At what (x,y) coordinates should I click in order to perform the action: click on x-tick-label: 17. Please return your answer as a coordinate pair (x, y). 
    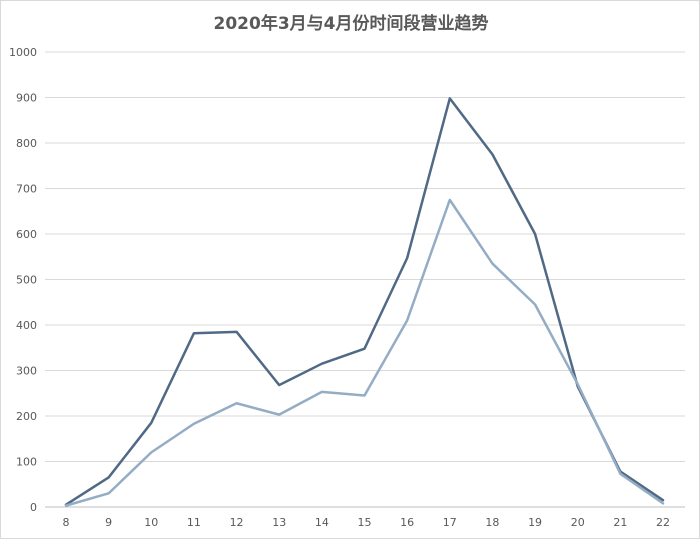
    Looking at the image, I should click on (450, 522).